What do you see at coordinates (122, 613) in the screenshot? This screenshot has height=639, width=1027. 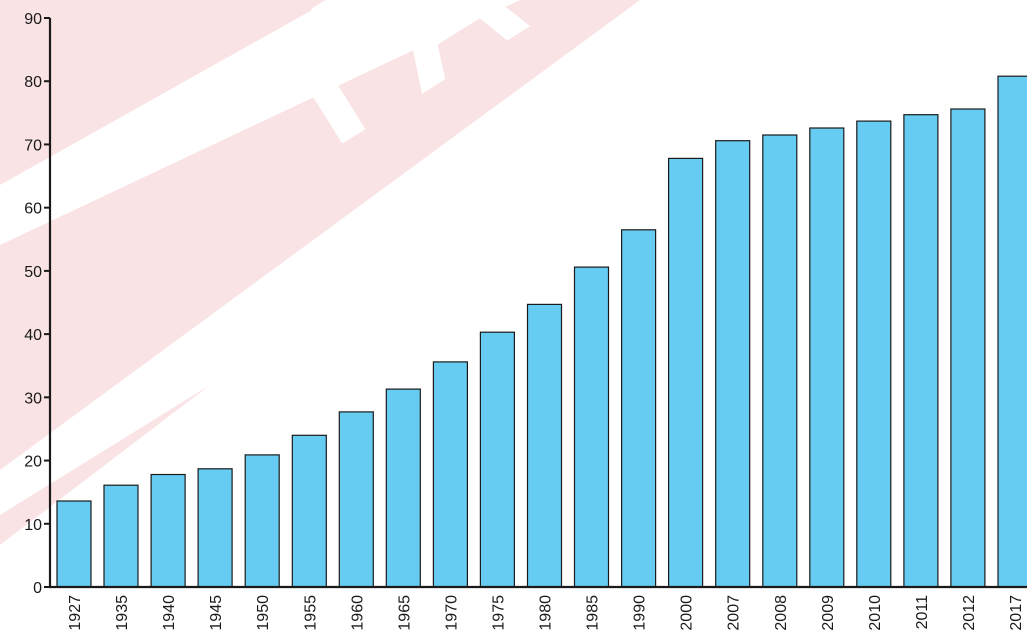 I see `x-tick-label-1935: 1935` at bounding box center [122, 613].